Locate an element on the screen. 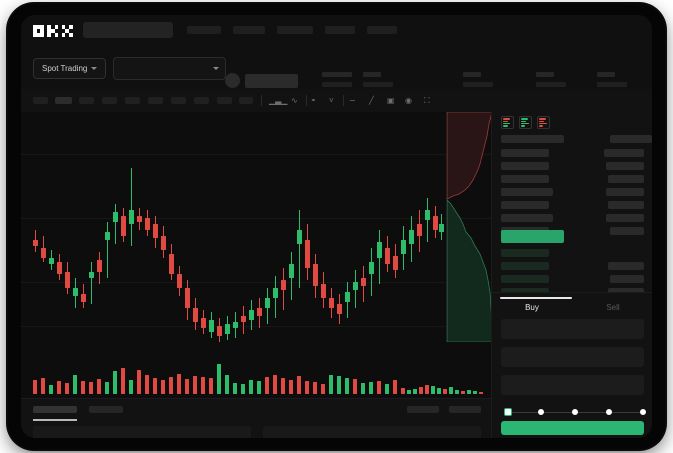  toolbar-divider is located at coordinates (306, 100).